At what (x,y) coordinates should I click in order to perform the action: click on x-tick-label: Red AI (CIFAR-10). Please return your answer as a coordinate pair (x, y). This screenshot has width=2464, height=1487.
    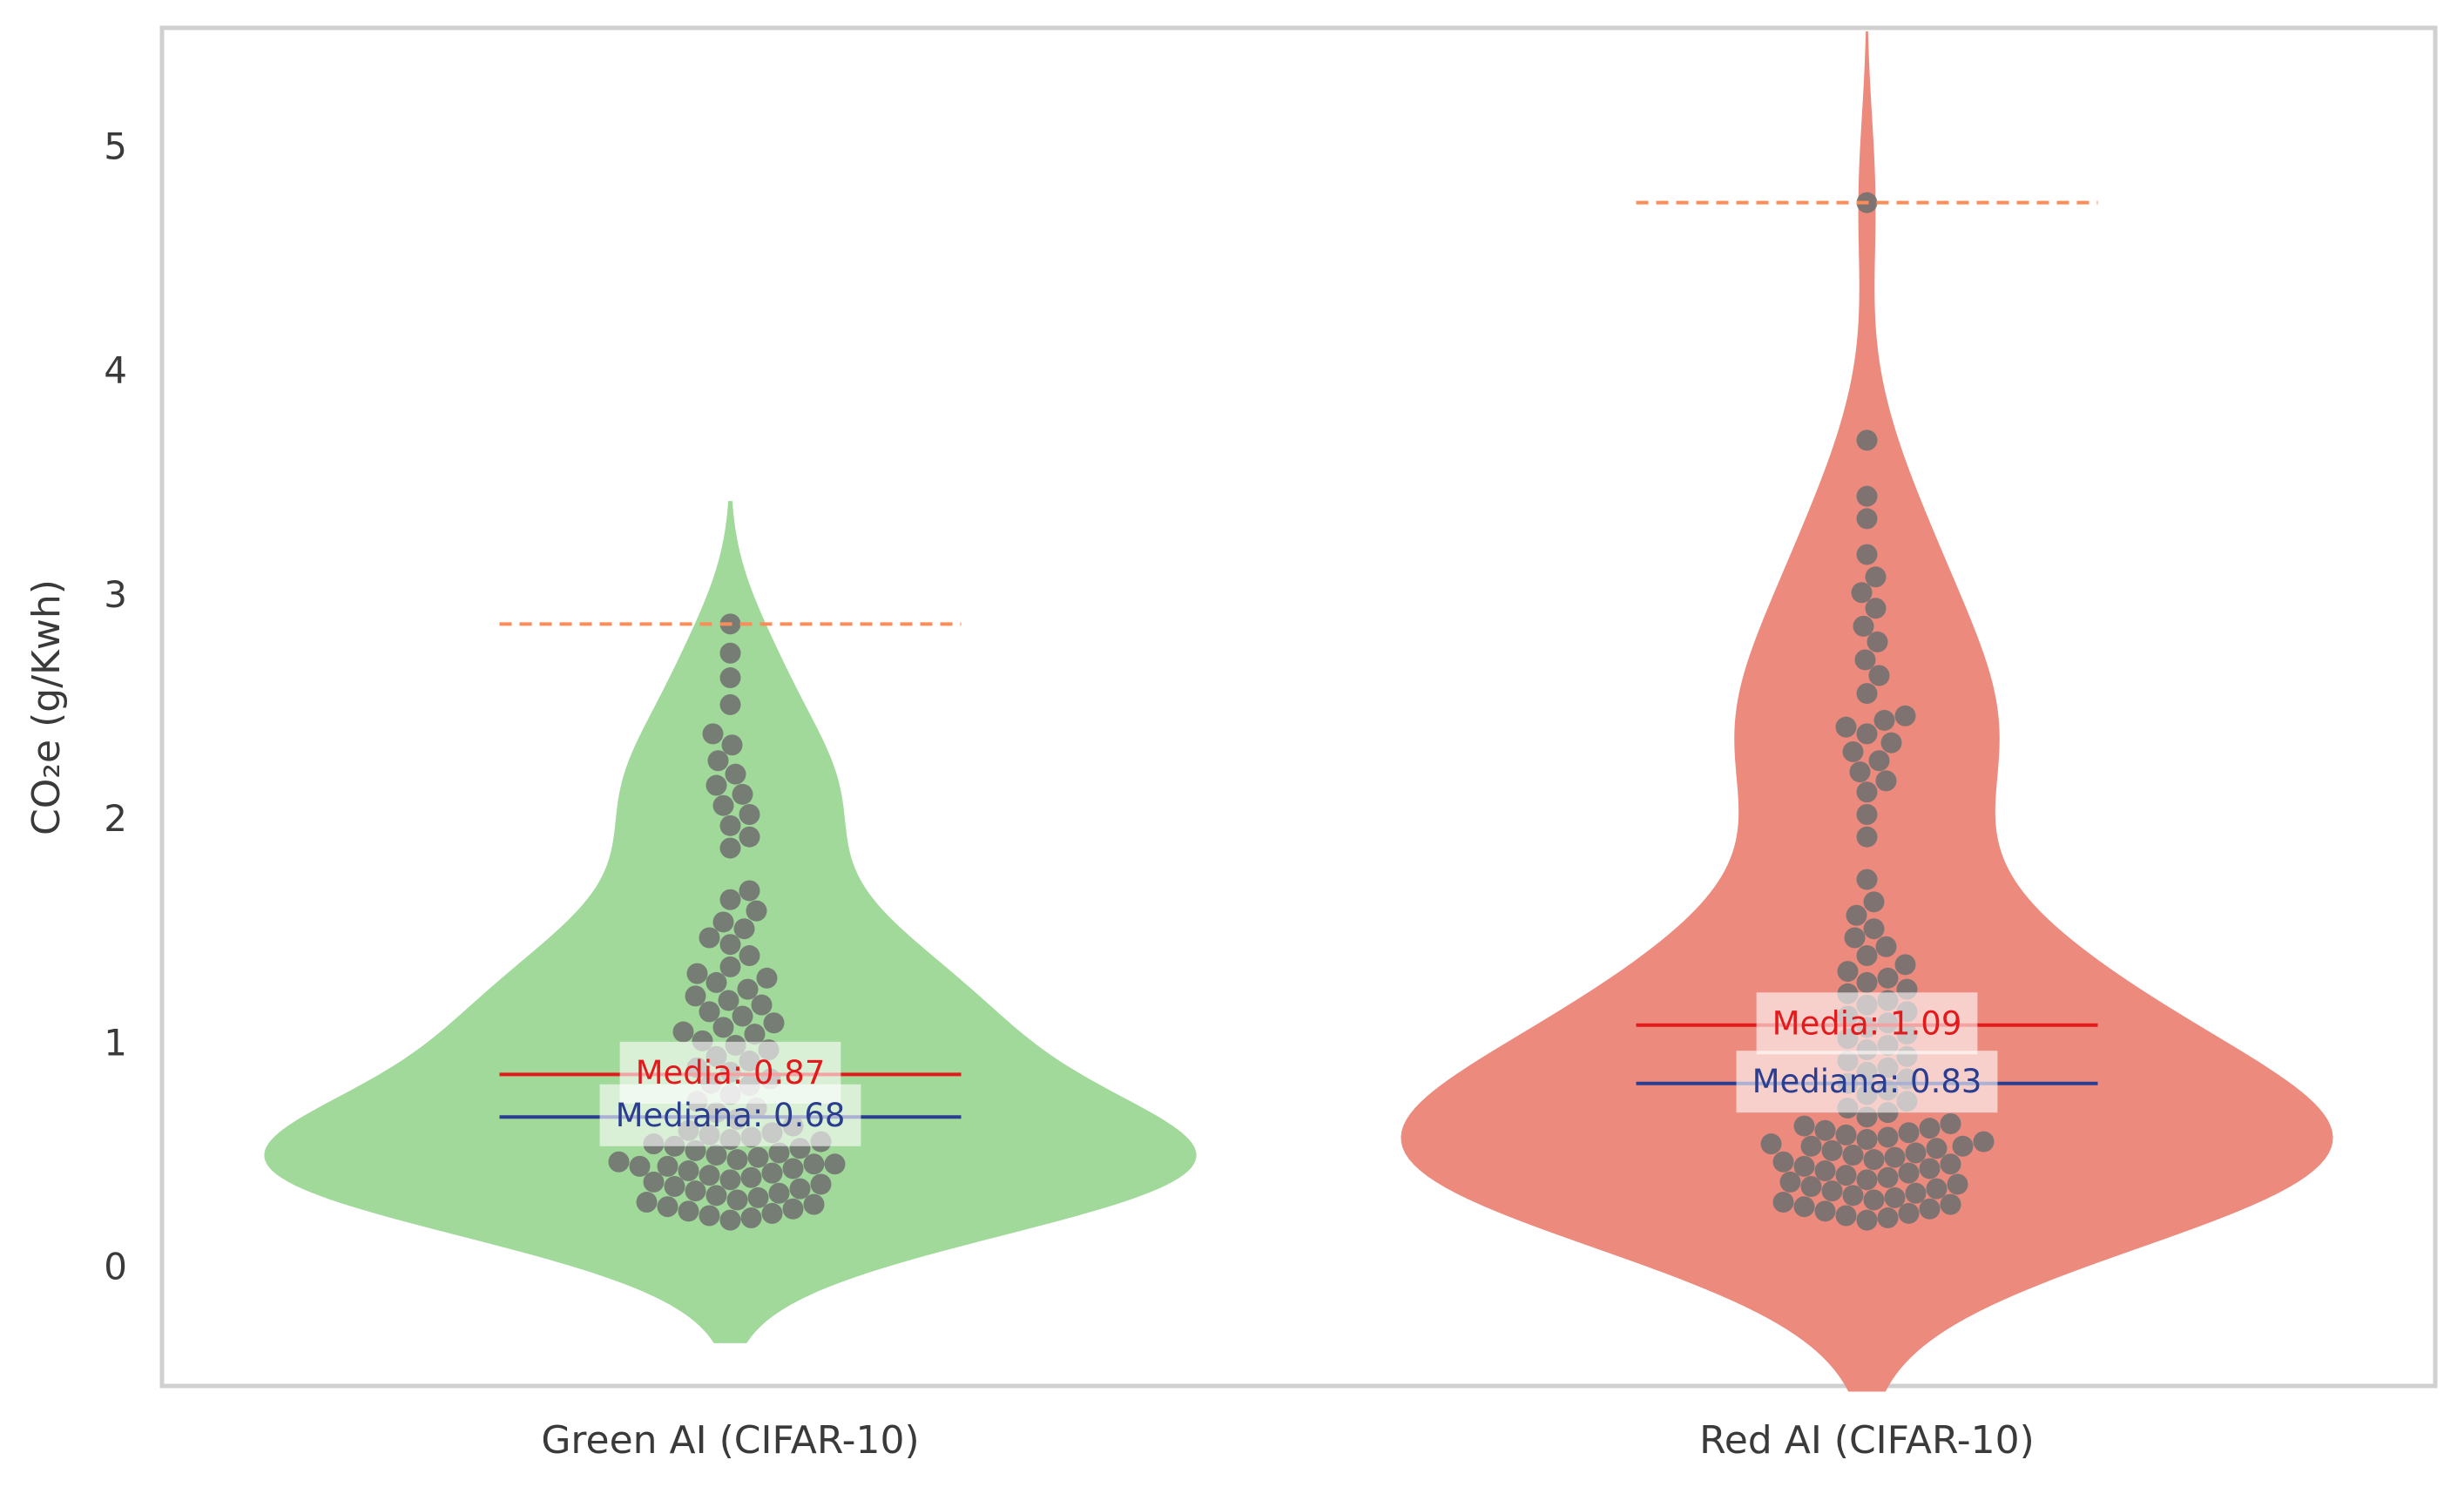
    Looking at the image, I should click on (1867, 1441).